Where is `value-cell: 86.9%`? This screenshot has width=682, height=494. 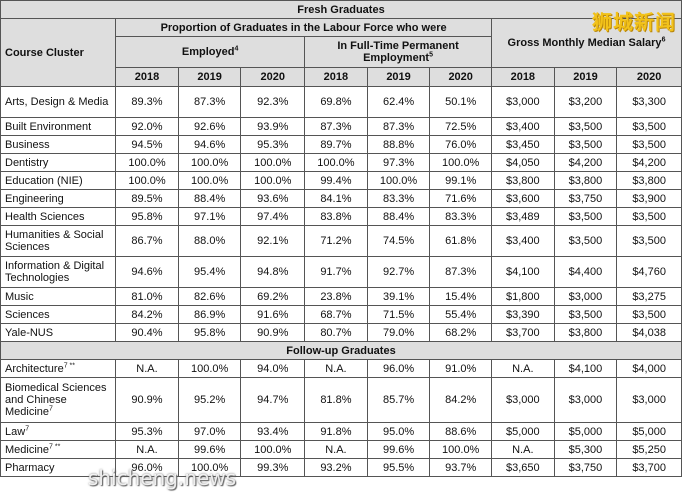
value-cell: 86.9% is located at coordinates (209, 314).